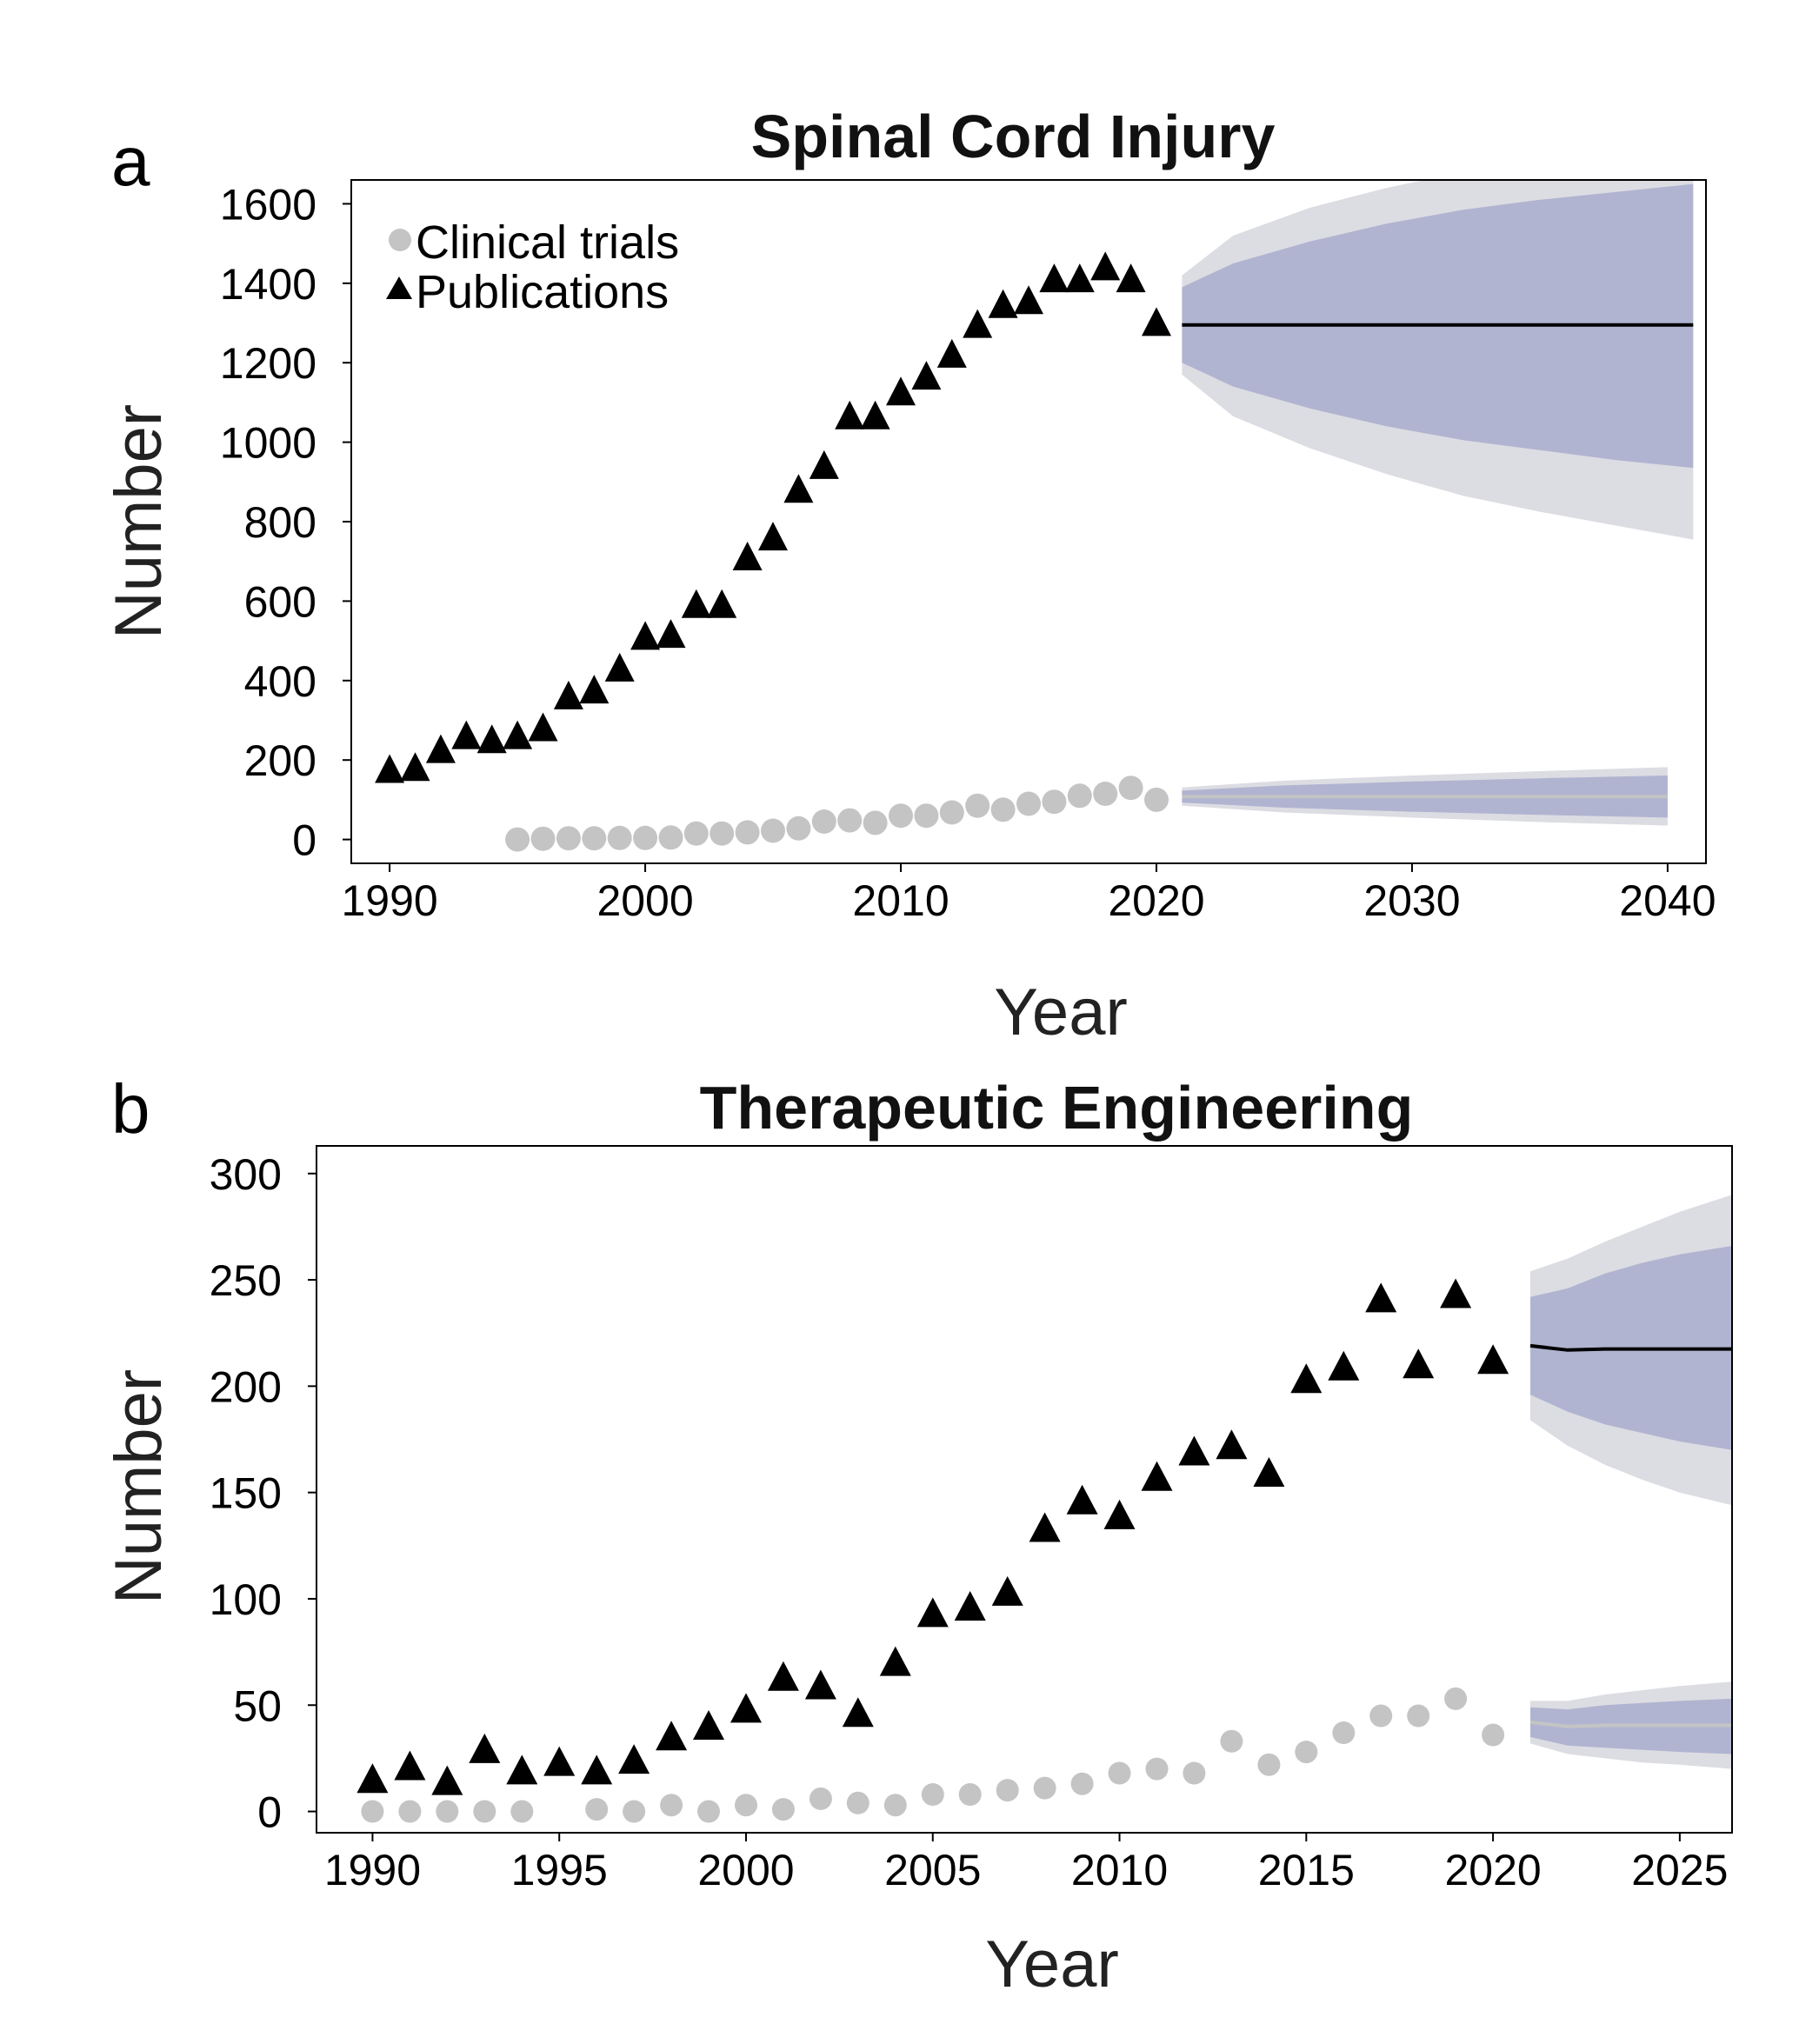  What do you see at coordinates (1061, 1012) in the screenshot?
I see `x-axis-label-a: Year` at bounding box center [1061, 1012].